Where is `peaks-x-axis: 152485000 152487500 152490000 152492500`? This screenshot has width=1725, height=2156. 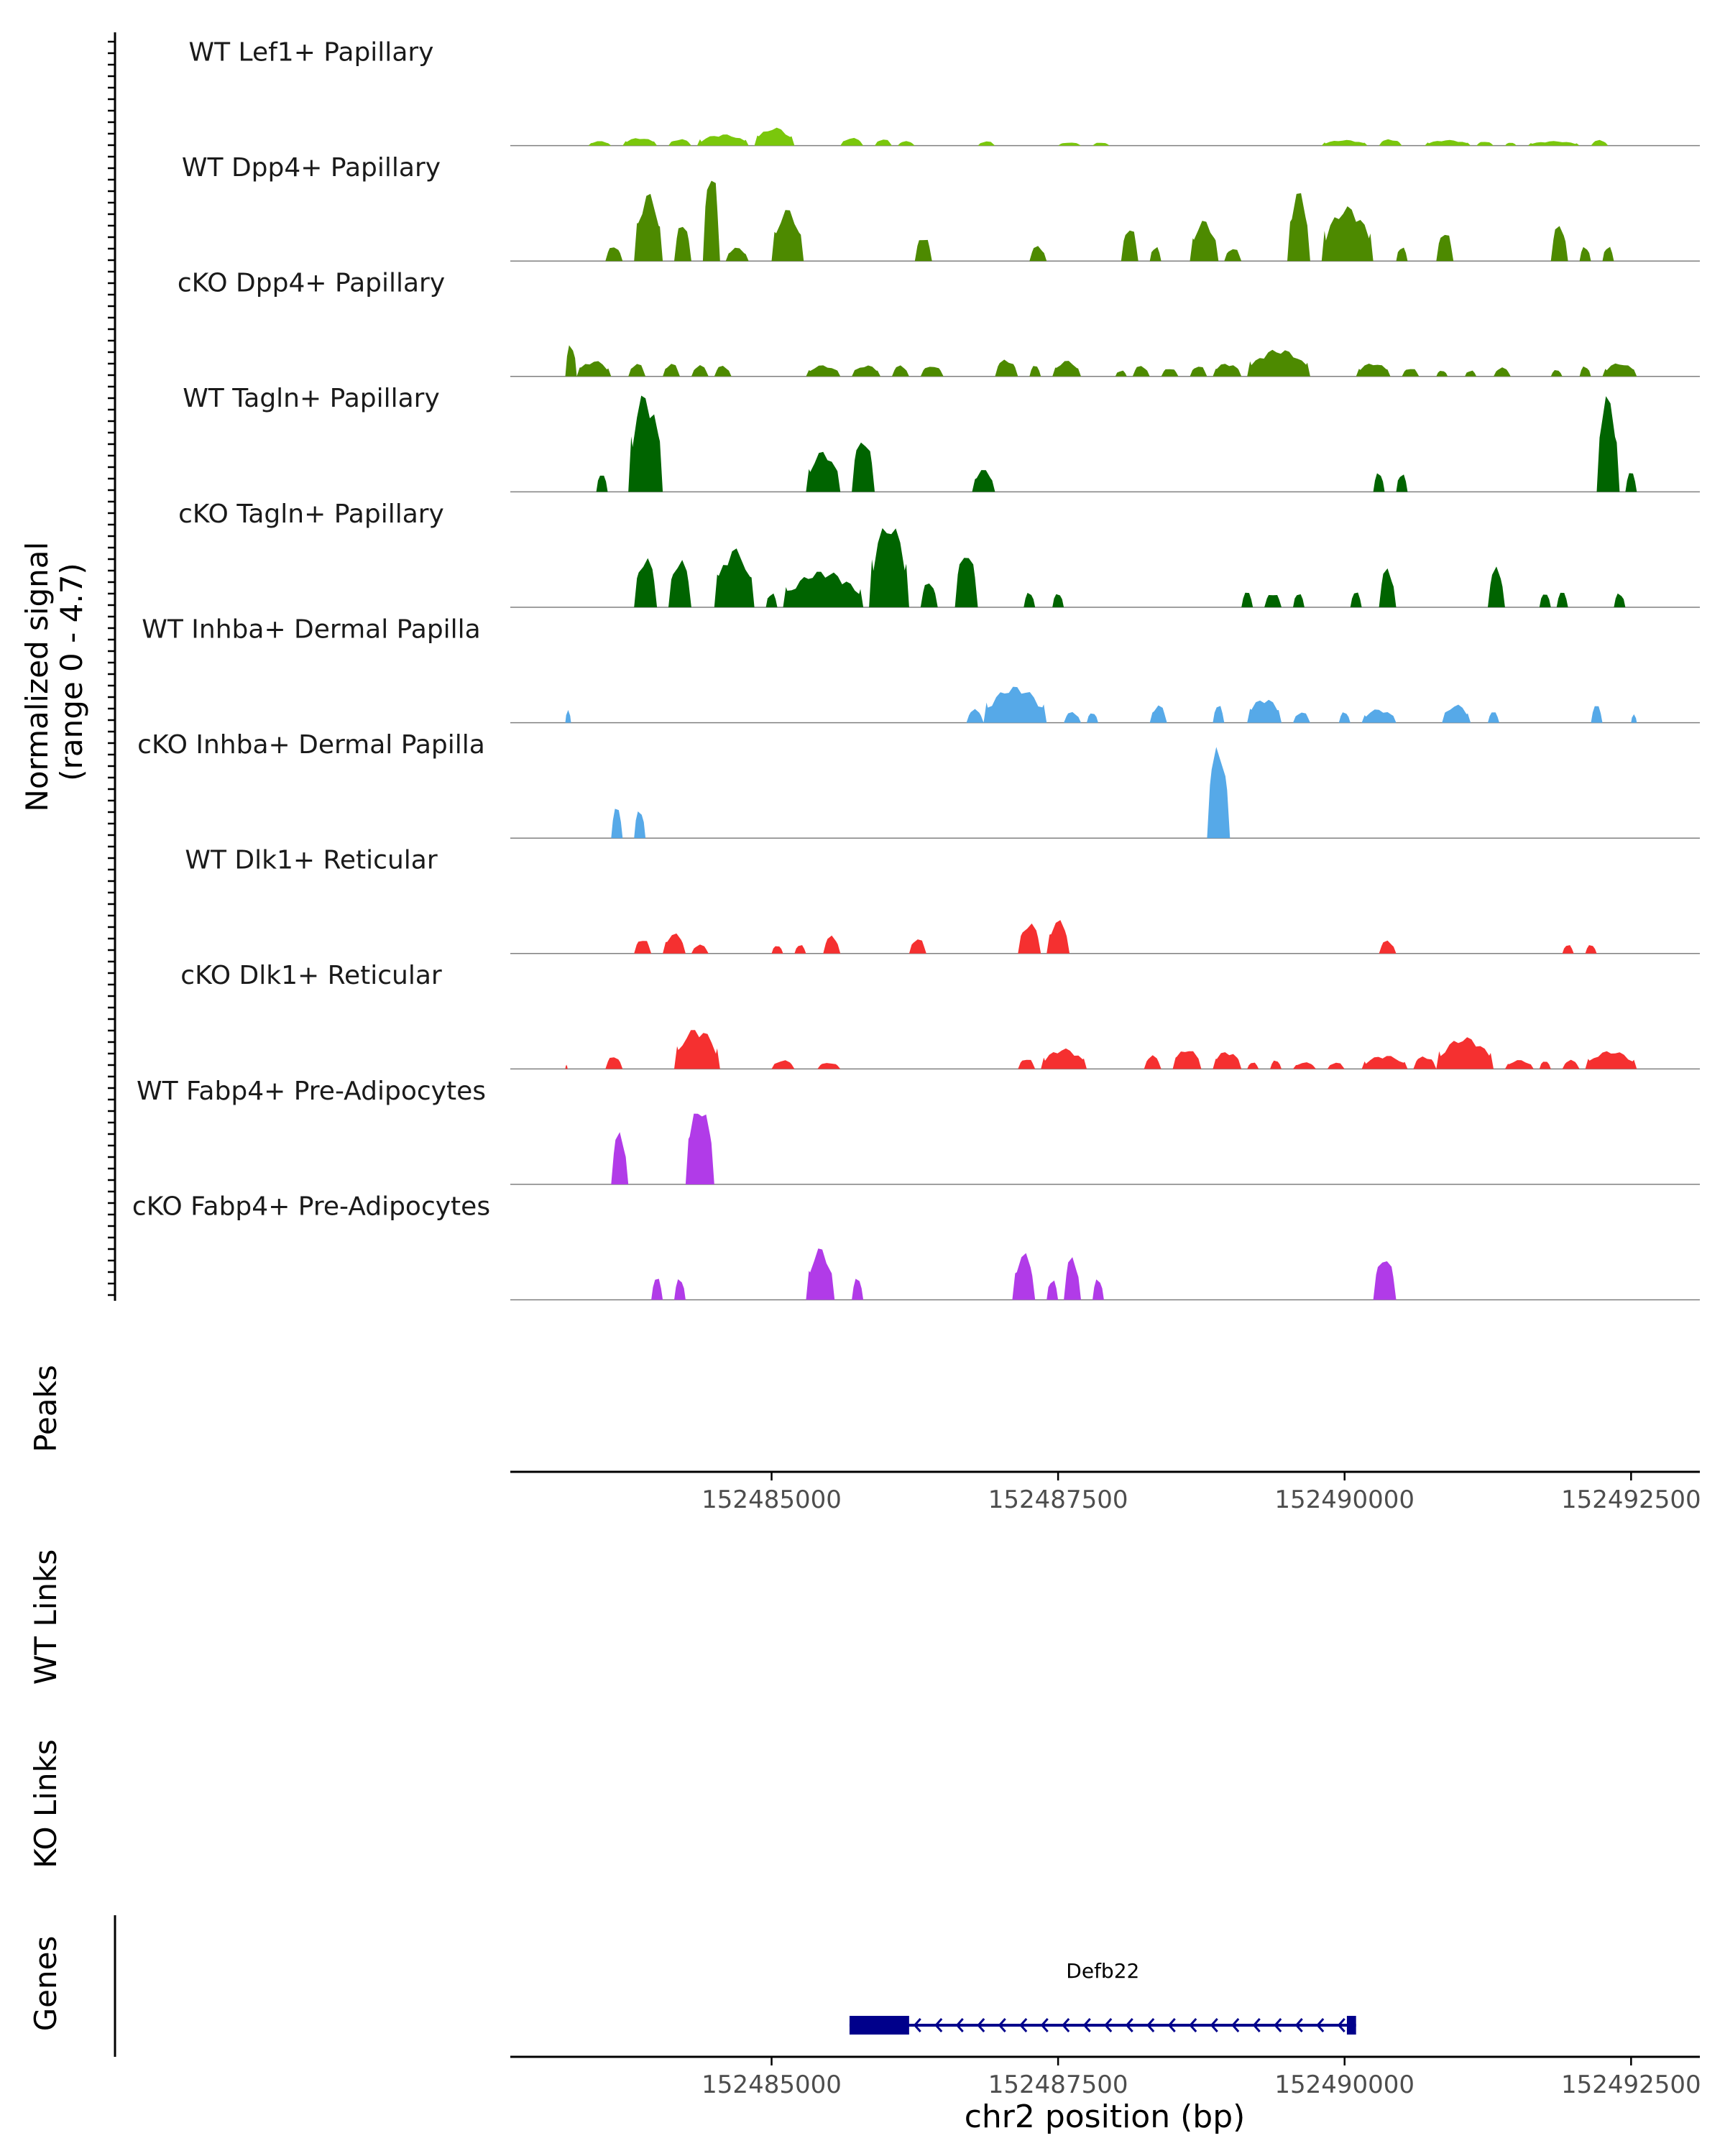
peaks-x-axis: 152485000 152487500 152490000 152492500 is located at coordinates (1105, 1492).